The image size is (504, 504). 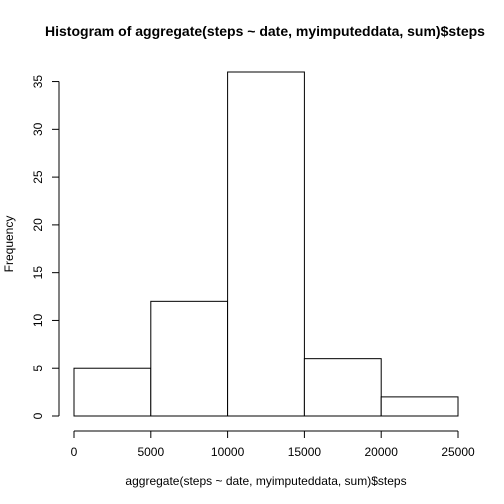 What do you see at coordinates (38, 368) in the screenshot?
I see `y-tick-label: 5` at bounding box center [38, 368].